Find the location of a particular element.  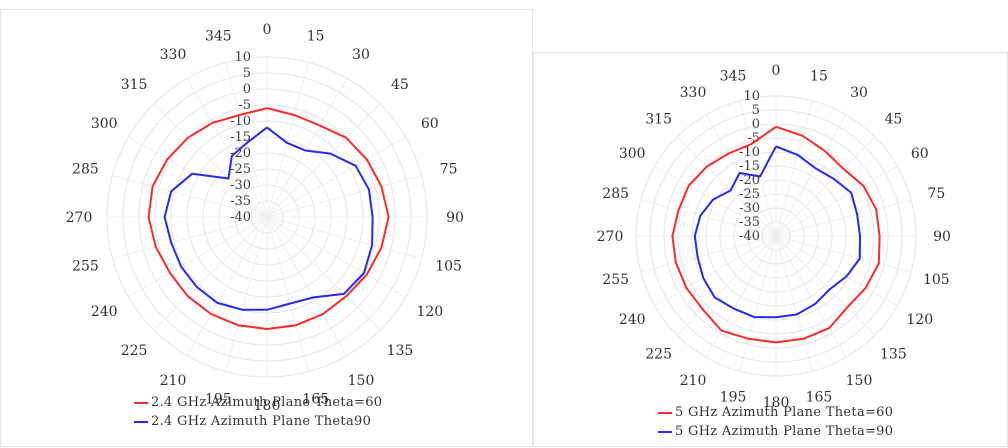

legend-label: 2.4 GHz Azimuth Plane Theta90 is located at coordinates (261, 421).